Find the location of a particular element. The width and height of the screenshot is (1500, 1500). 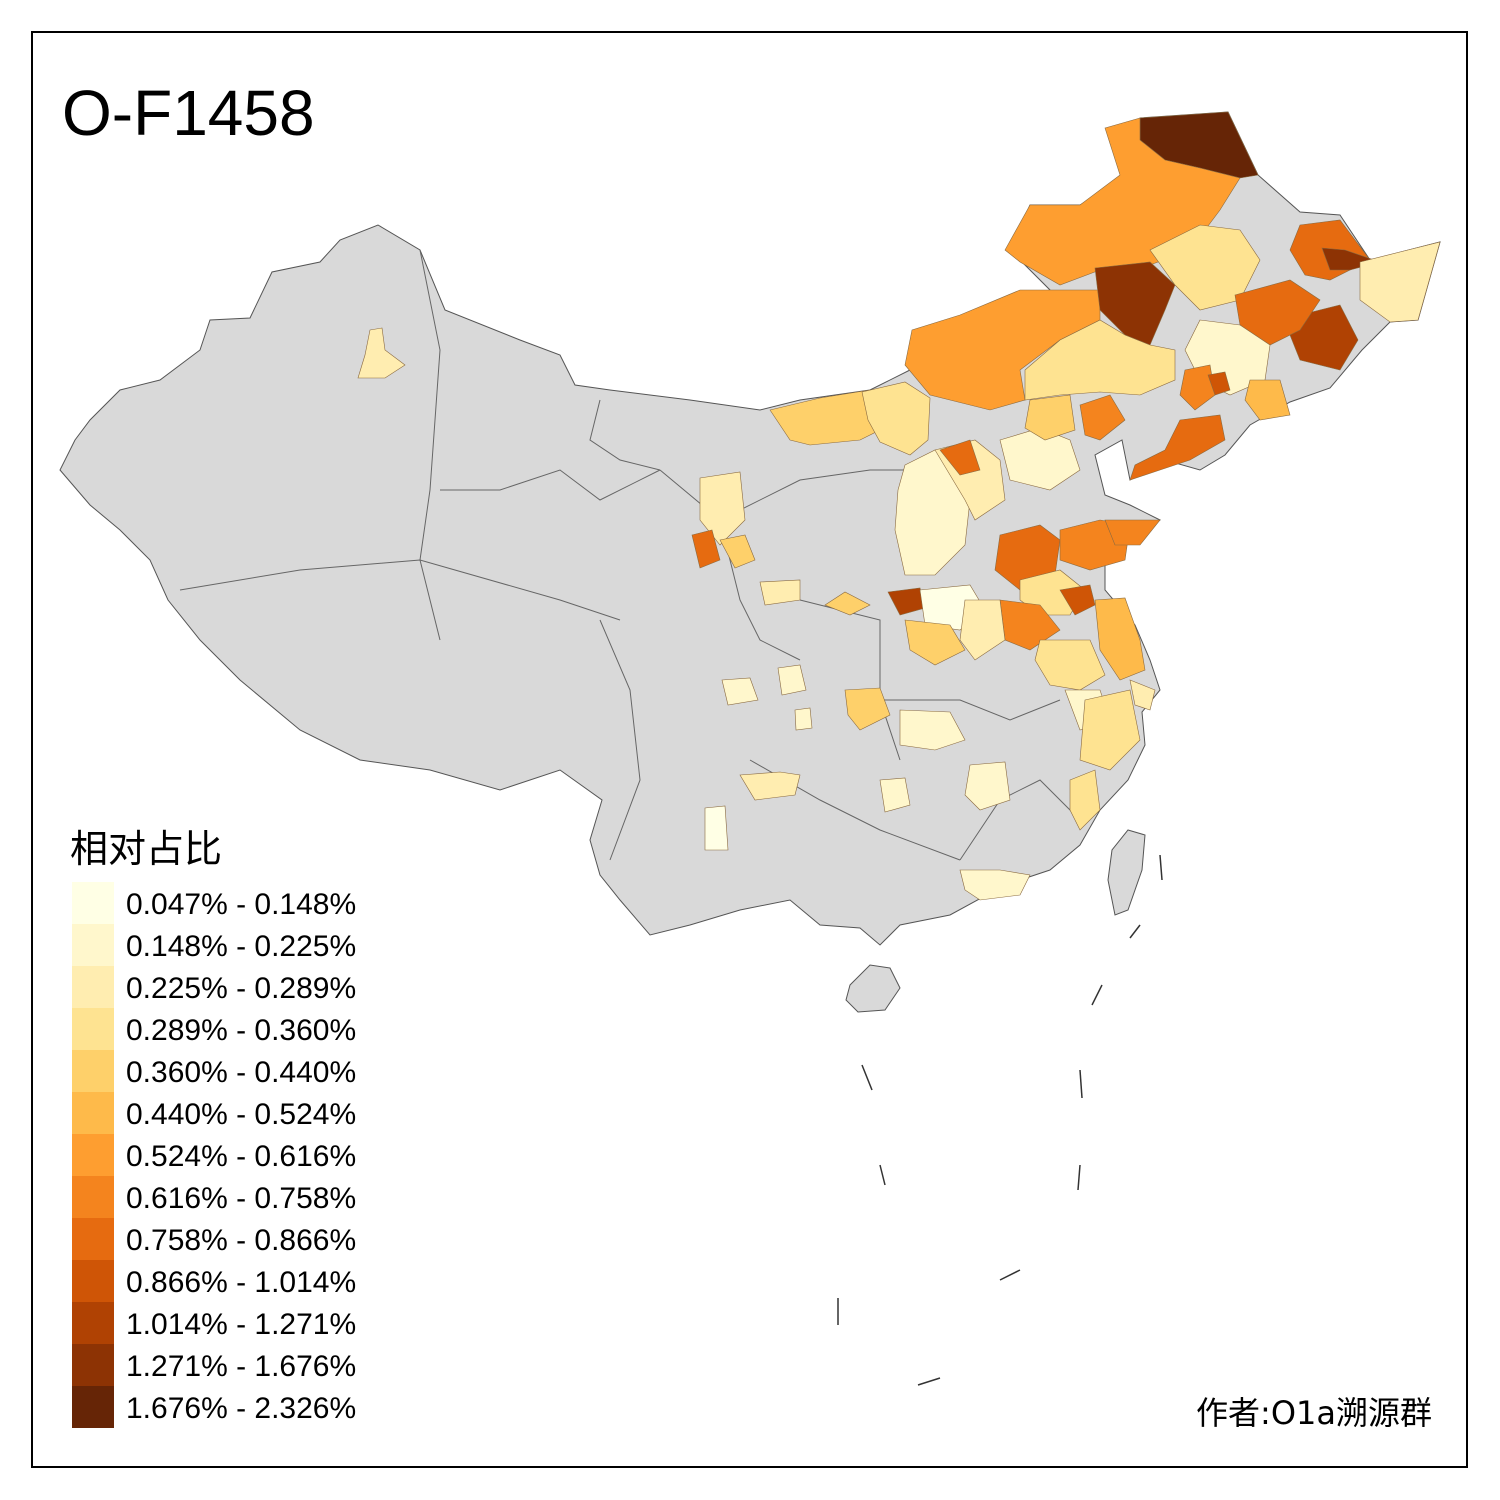

region-sichuan-c is located at coordinates (740, 691).